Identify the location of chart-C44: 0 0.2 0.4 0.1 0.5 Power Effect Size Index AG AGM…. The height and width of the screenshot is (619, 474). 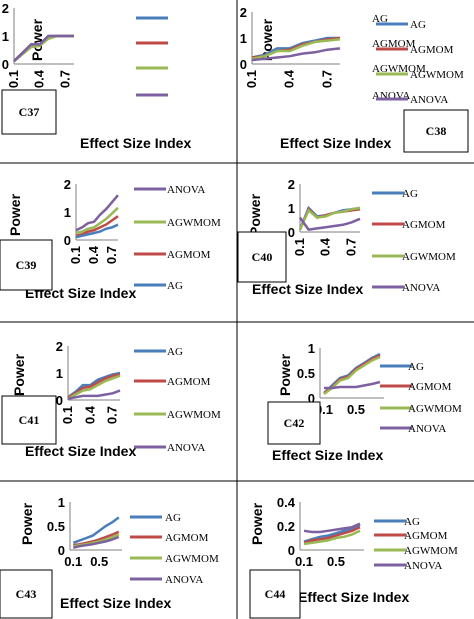
(353, 557).